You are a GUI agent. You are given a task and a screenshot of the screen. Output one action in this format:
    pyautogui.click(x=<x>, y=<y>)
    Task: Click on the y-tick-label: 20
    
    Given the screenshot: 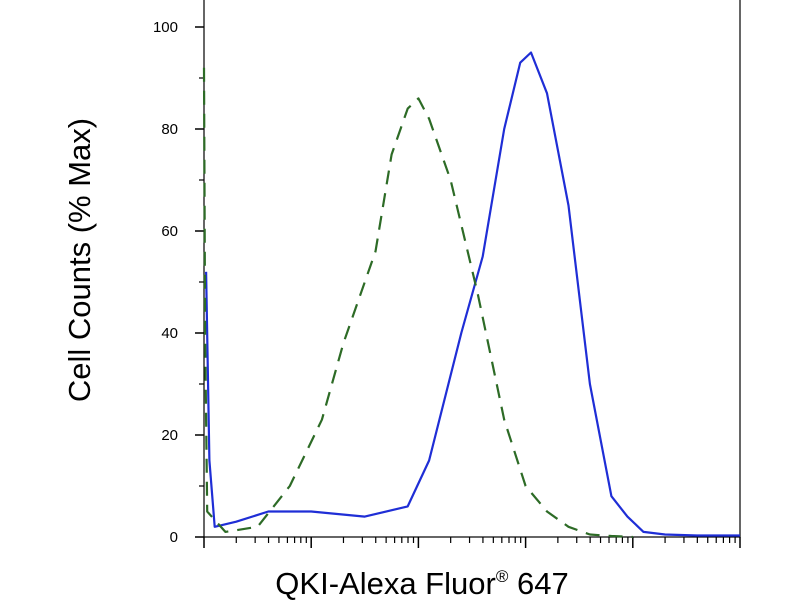 What is the action you would take?
    pyautogui.click(x=169, y=435)
    